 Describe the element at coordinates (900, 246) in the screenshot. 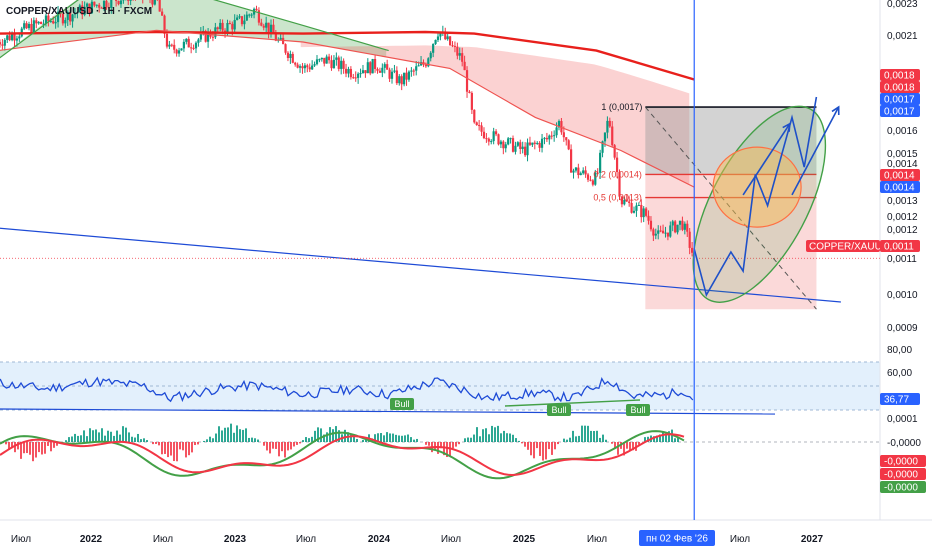

I see `symbol-value-box` at that location.